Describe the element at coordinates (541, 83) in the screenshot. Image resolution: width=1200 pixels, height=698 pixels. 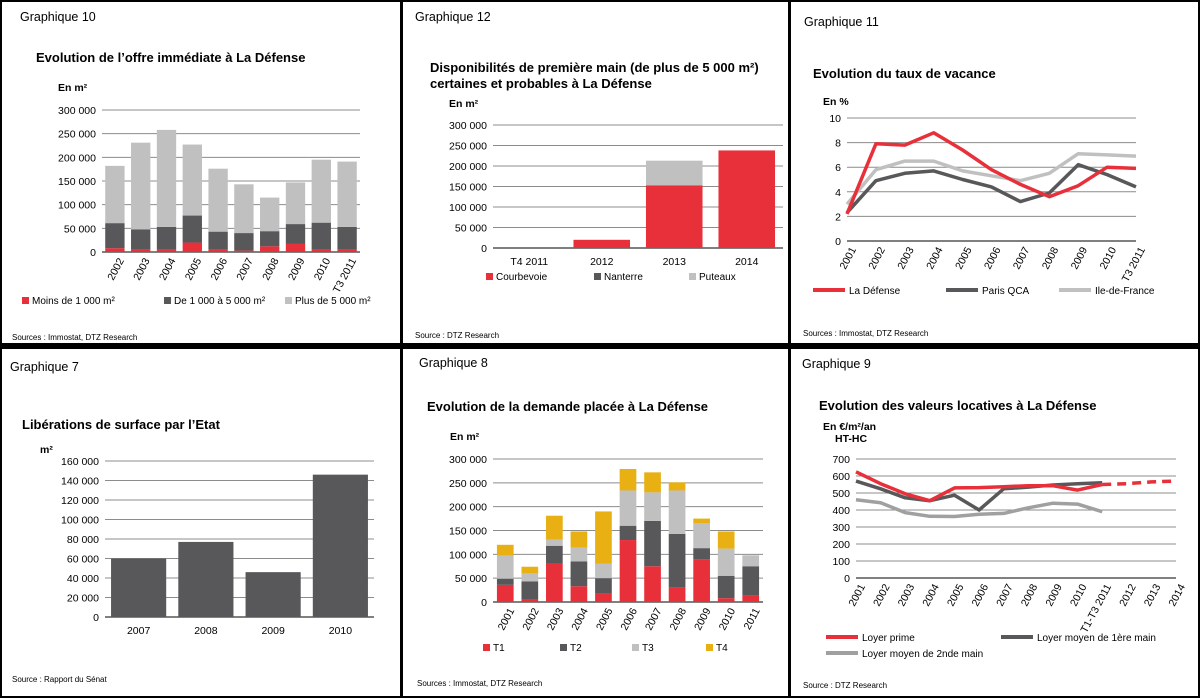
I see `chart-title-line-2: certaines et probables à La Défense` at that location.